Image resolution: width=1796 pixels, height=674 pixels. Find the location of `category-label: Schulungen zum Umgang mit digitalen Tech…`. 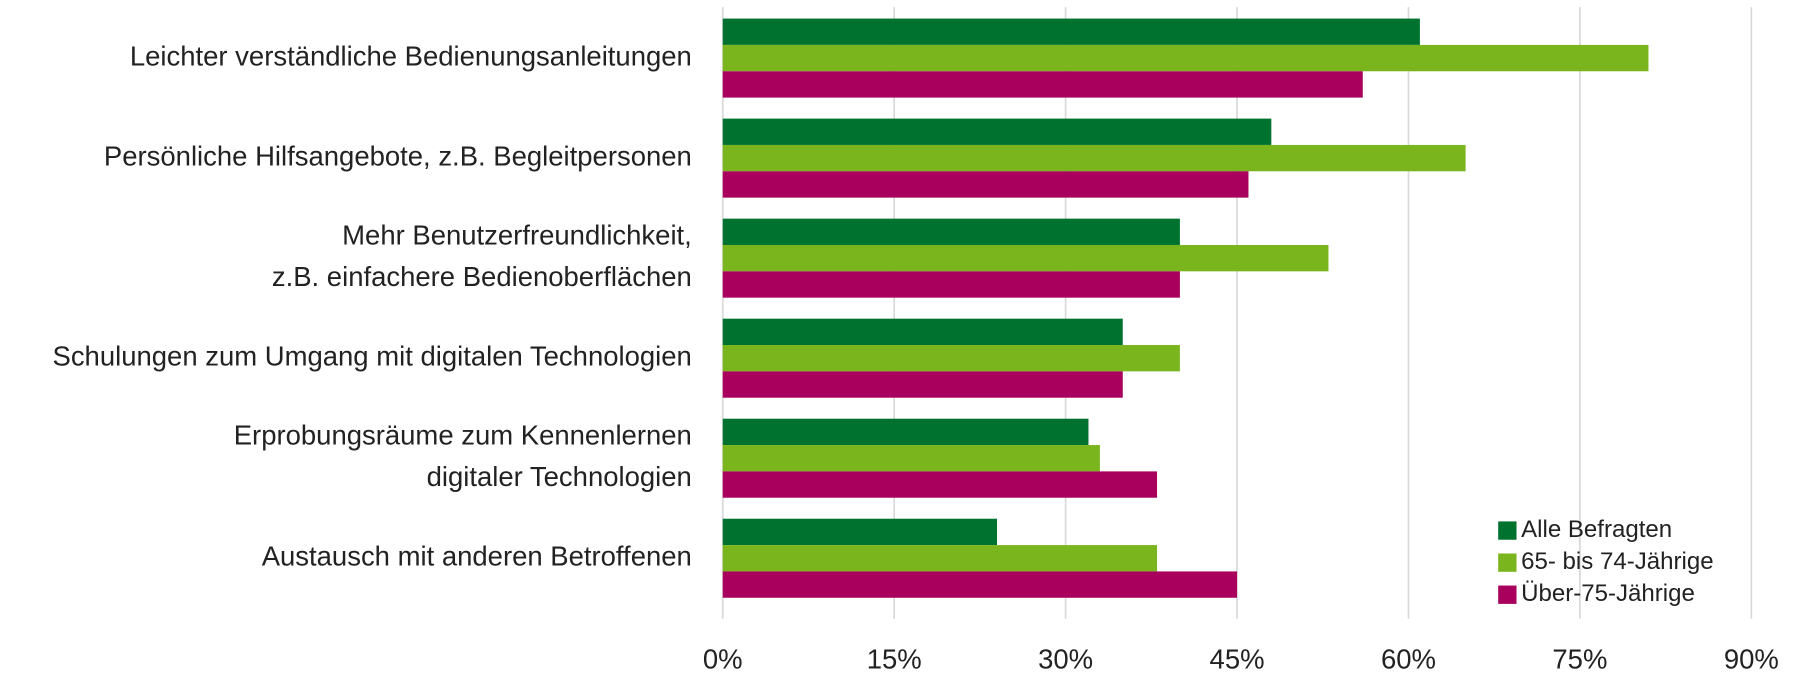

category-label: Schulungen zum Umgang mit digitalen Tech… is located at coordinates (372, 355).